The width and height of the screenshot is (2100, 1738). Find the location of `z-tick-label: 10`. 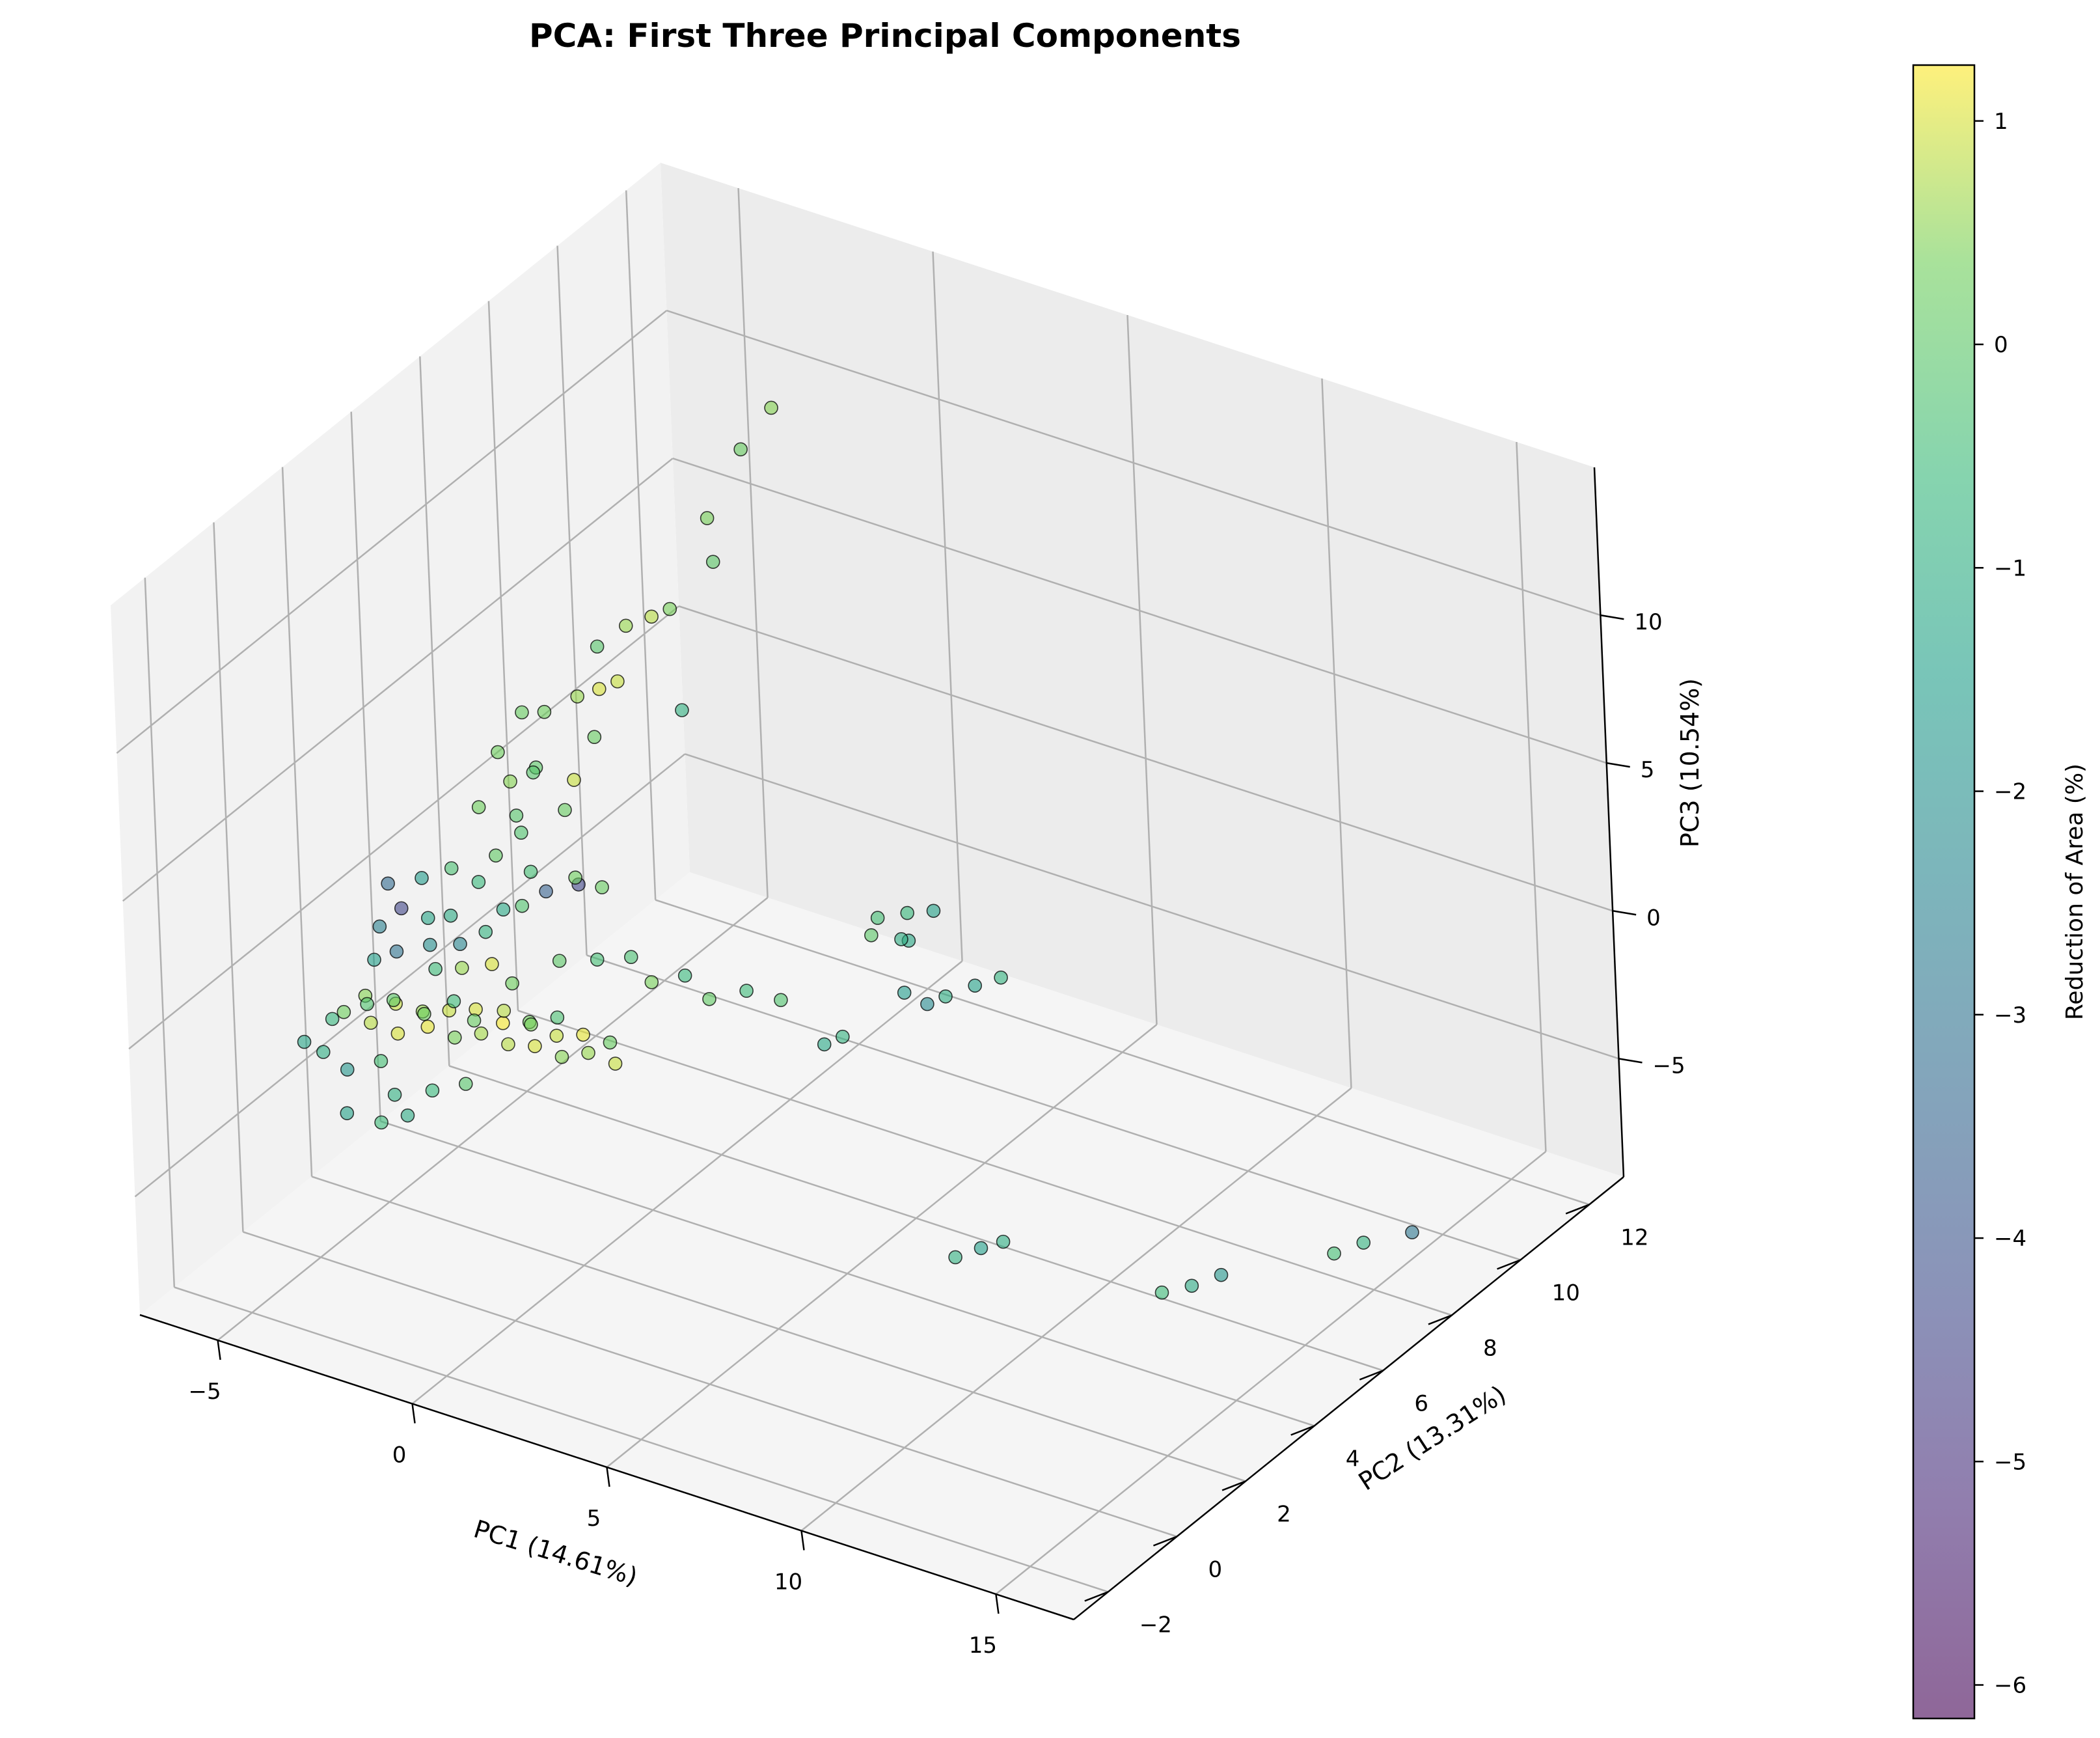

z-tick-label: 10 is located at coordinates (1648, 622).